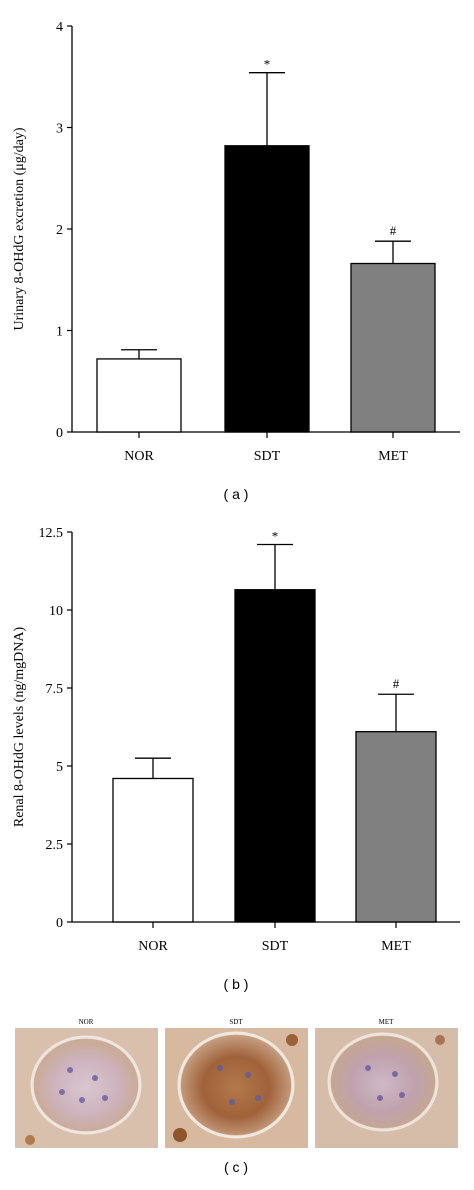 Image resolution: width=474 pixels, height=1190 pixels. Describe the element at coordinates (236, 1022) in the screenshot. I see `micrograph-title-sdt: SDT` at that location.